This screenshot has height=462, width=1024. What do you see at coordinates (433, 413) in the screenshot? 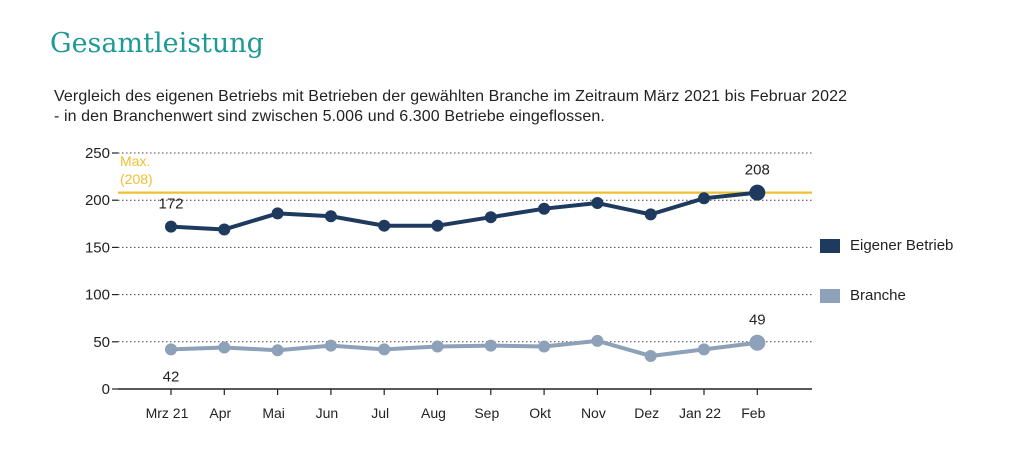
I see `x-tick-label: Aug` at bounding box center [433, 413].